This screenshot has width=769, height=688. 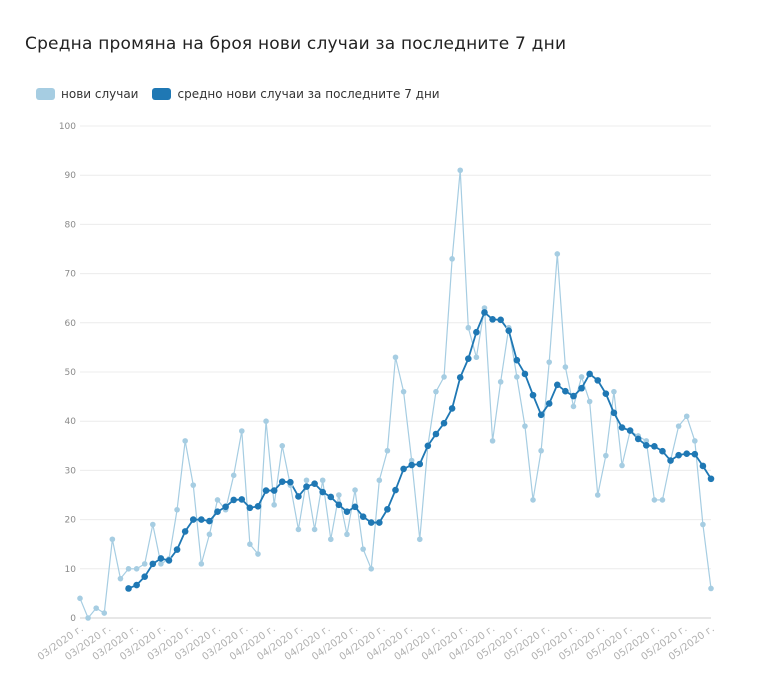 I want to click on legend-swatch-average, so click(x=162, y=94).